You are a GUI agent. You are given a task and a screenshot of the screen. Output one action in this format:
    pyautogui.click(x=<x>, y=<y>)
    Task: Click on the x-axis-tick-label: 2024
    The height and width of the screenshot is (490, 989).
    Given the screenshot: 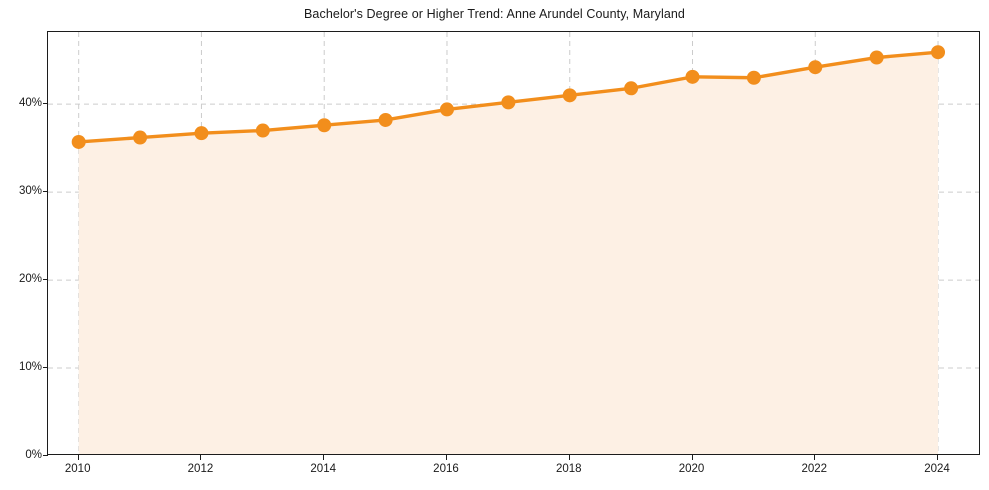 What is the action you would take?
    pyautogui.click(x=937, y=469)
    